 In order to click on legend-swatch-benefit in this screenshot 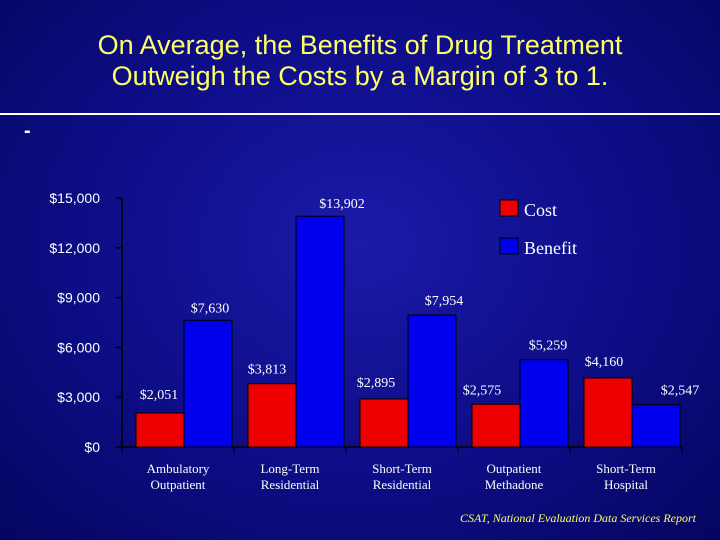, I will do `click(509, 246)`.